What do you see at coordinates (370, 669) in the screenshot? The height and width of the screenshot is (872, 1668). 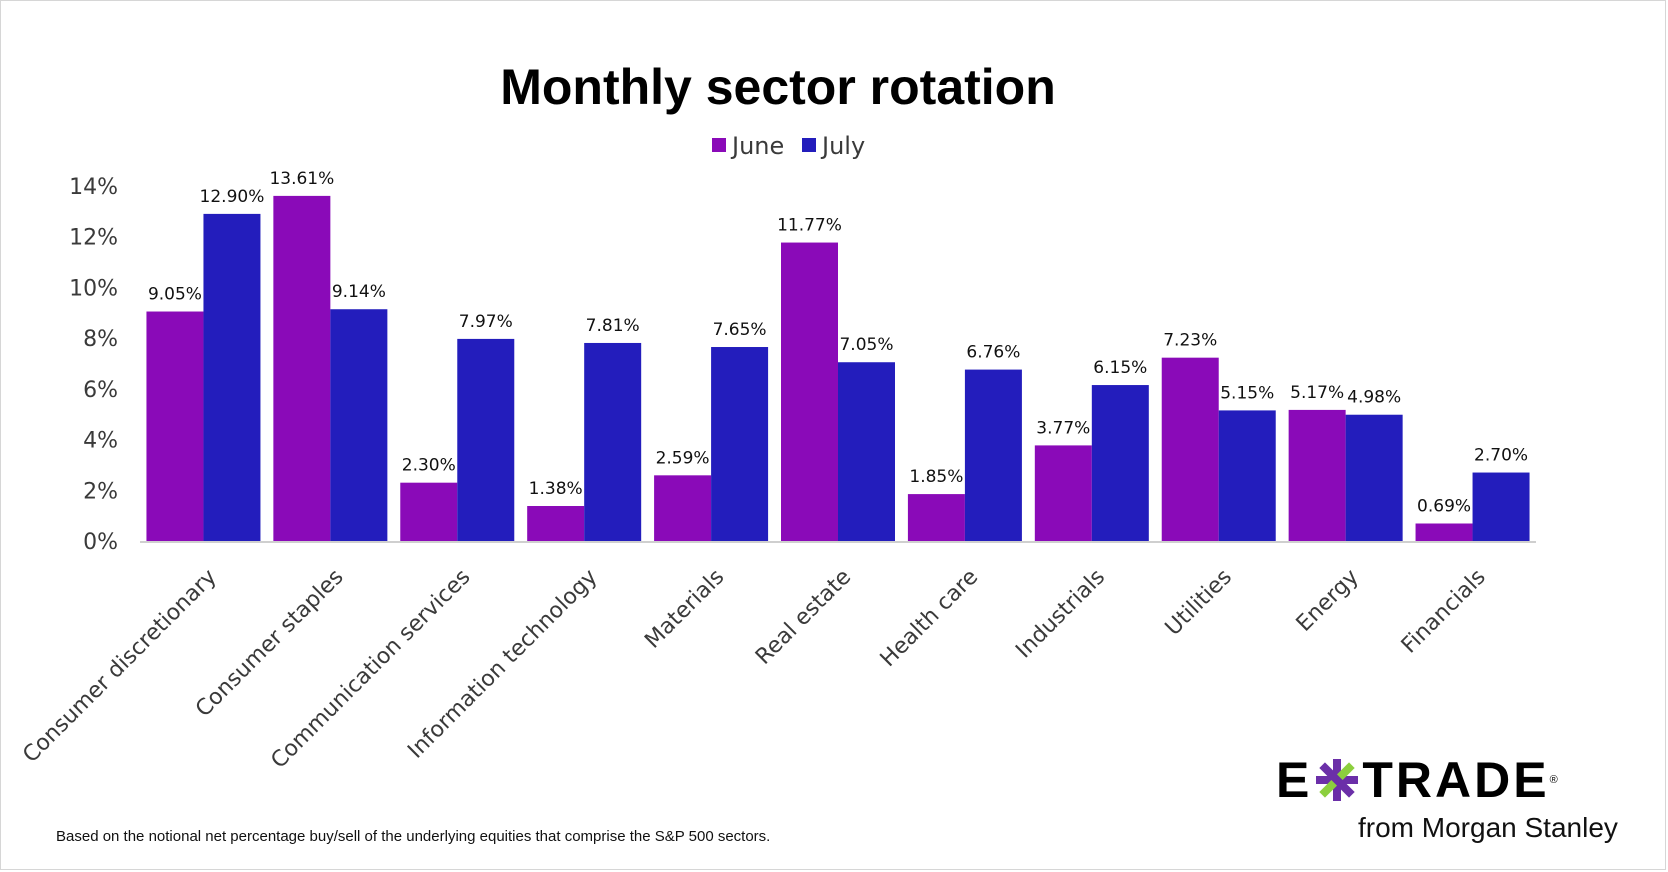 I see `x-tick-label: Communication services` at bounding box center [370, 669].